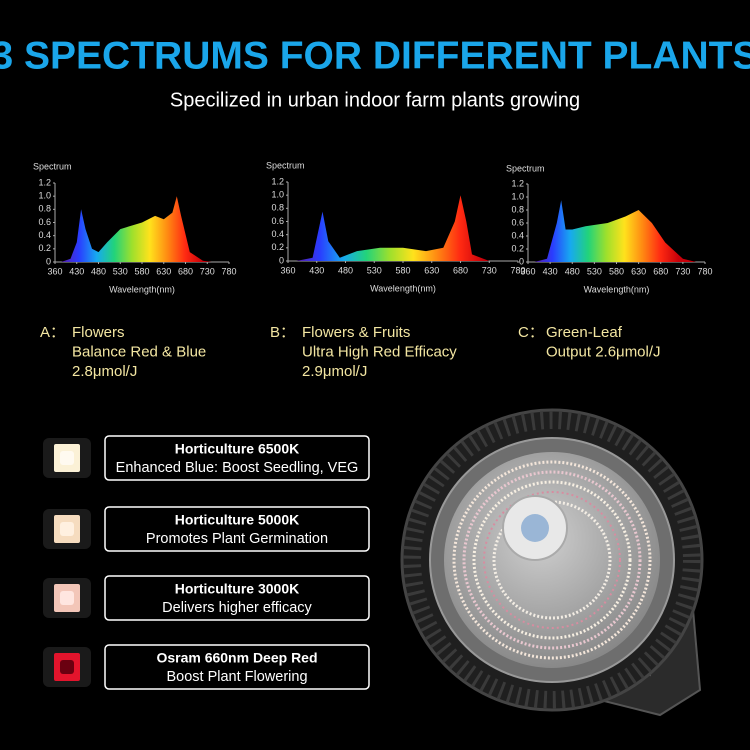  Describe the element at coordinates (52, 332) in the screenshot. I see `description-letter: A：` at that location.